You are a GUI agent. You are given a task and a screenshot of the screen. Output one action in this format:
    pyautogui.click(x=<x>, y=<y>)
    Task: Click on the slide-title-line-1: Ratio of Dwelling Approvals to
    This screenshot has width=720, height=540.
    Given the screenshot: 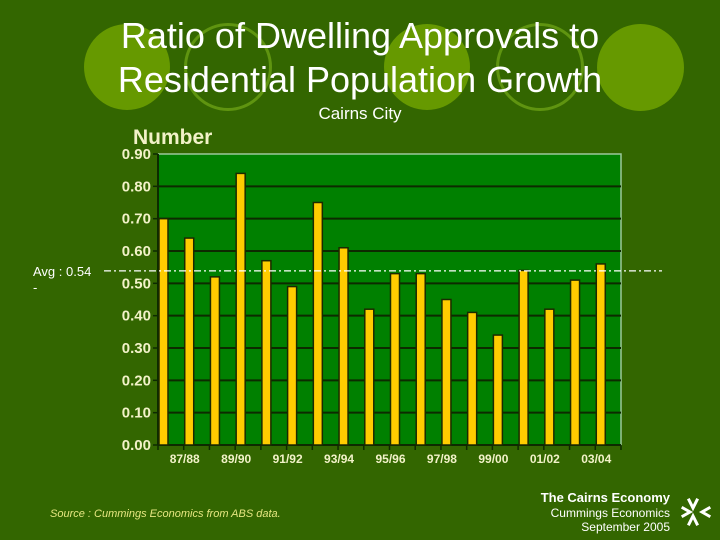 What is the action you would take?
    pyautogui.click(x=360, y=35)
    